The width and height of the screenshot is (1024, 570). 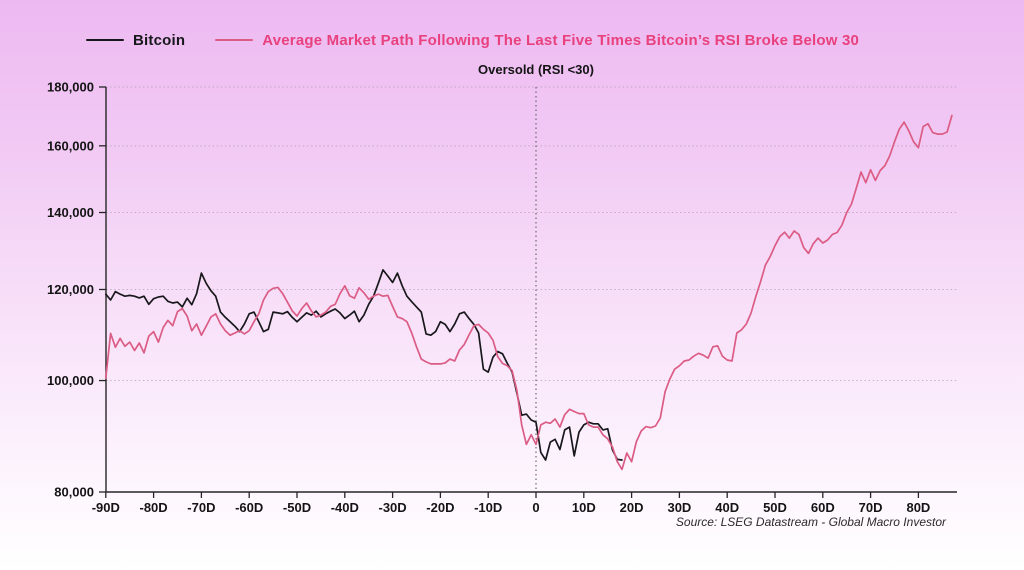 What do you see at coordinates (105, 40) in the screenshot?
I see `bitcoin-line-swatch` at bounding box center [105, 40].